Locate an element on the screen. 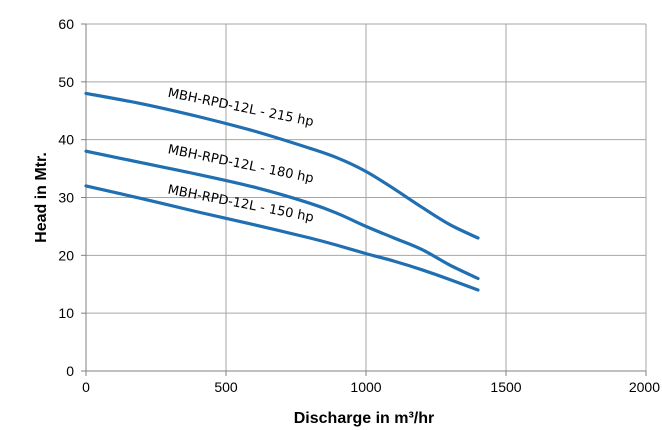  x-axis-title: Discharge in m³/hr is located at coordinates (364, 418).